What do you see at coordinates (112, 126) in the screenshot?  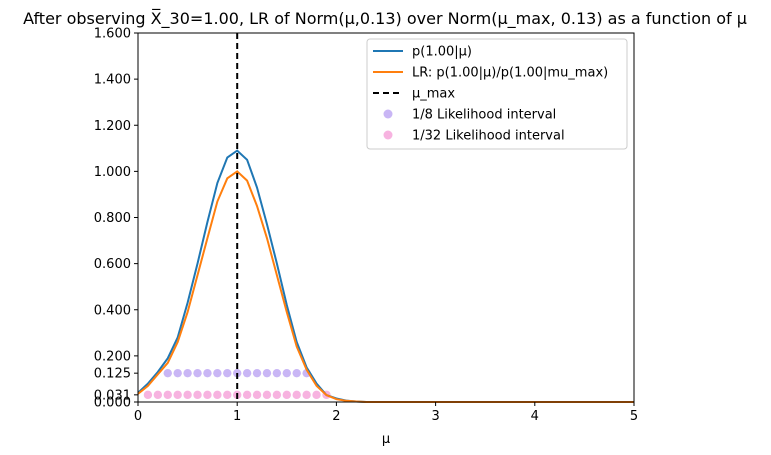 I see `y-tick-label: 1.200` at bounding box center [112, 126].